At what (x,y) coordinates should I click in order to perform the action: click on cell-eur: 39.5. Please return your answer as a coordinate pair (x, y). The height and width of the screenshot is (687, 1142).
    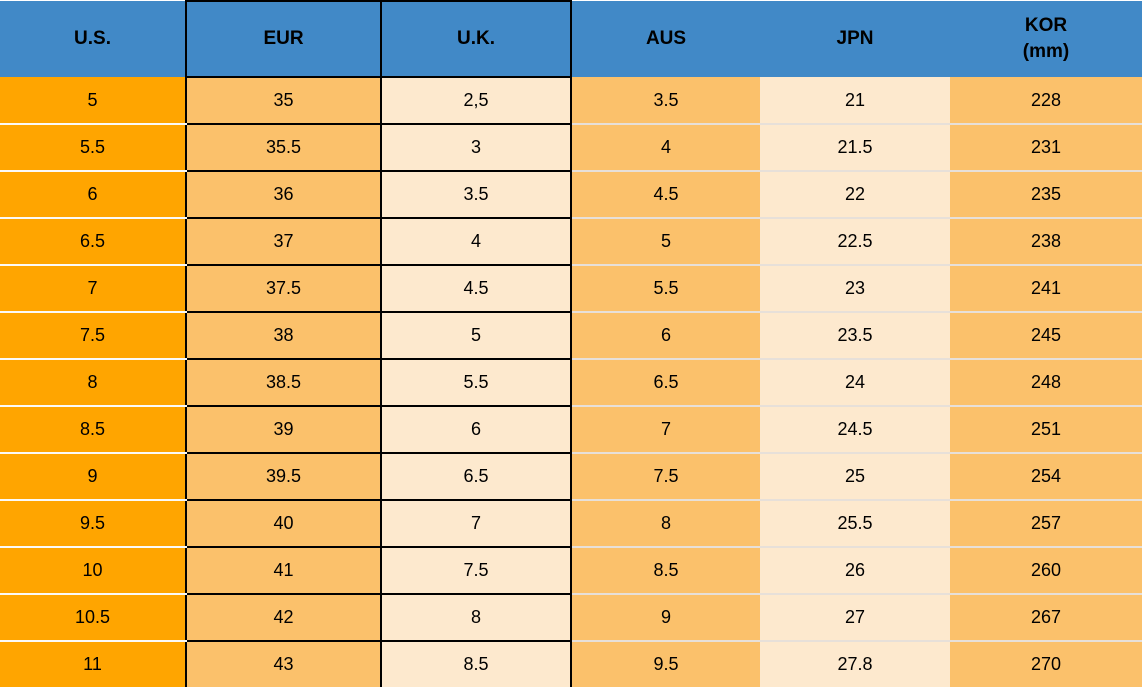
    Looking at the image, I should click on (283, 476).